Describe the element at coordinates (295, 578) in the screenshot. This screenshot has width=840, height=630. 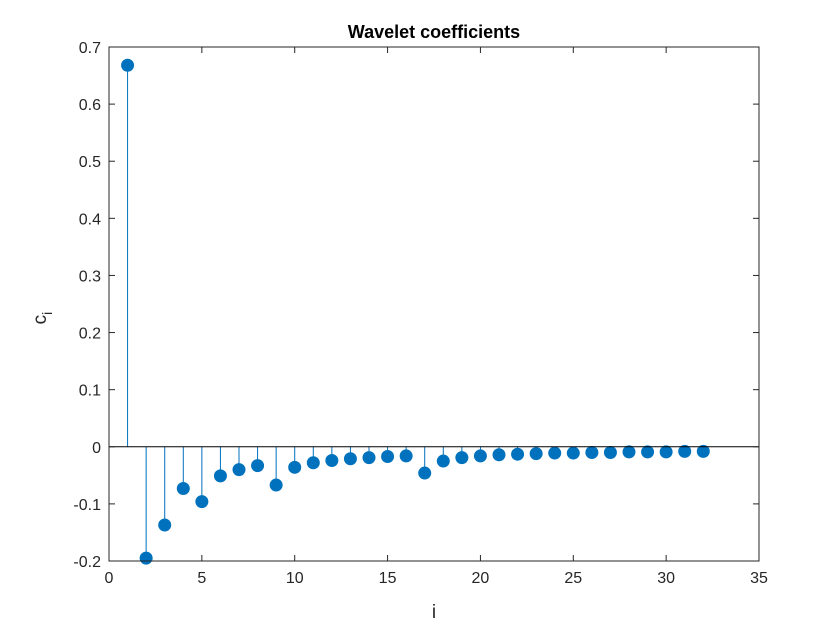
I see `x-tick-label: 10` at that location.